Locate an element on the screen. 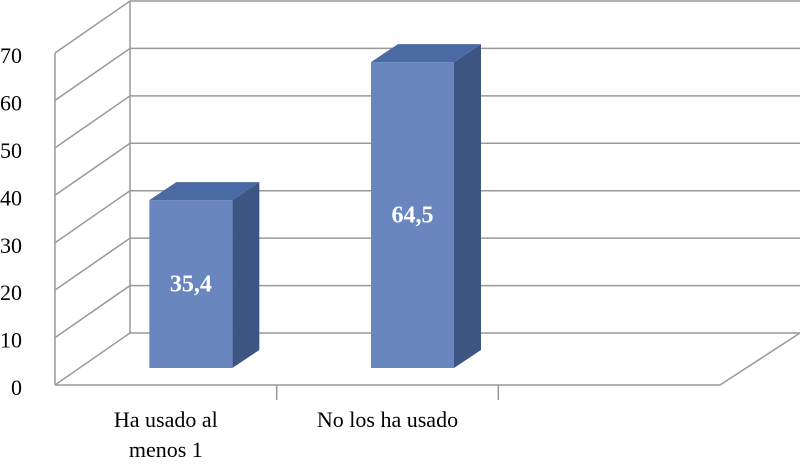 The width and height of the screenshot is (800, 467). y-tick-label: 40 is located at coordinates (11, 197).